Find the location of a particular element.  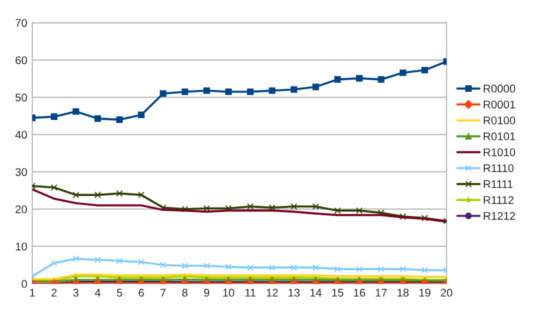

legend-label: R1010 is located at coordinates (500, 152).